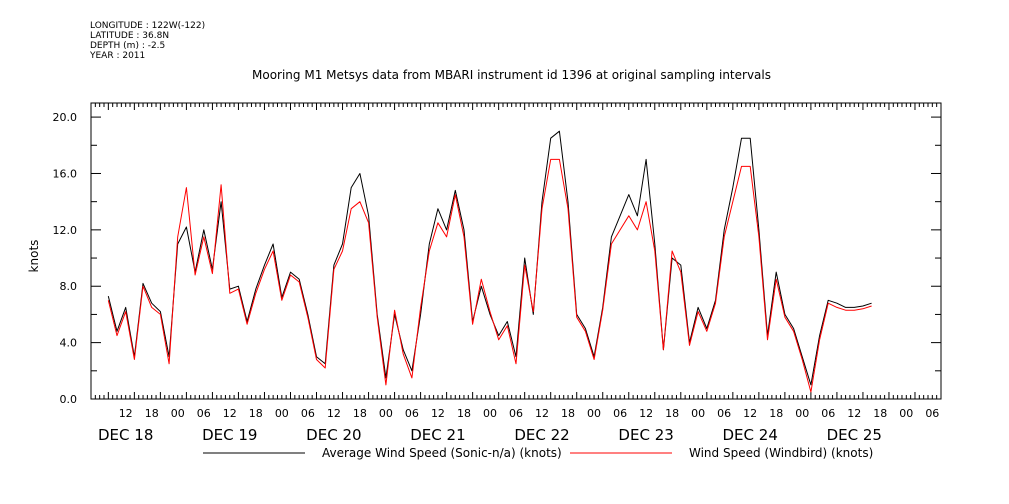 The height and width of the screenshot is (504, 1009). I want to click on latitude-label: LATITUDE : 36.8N, so click(130, 36).